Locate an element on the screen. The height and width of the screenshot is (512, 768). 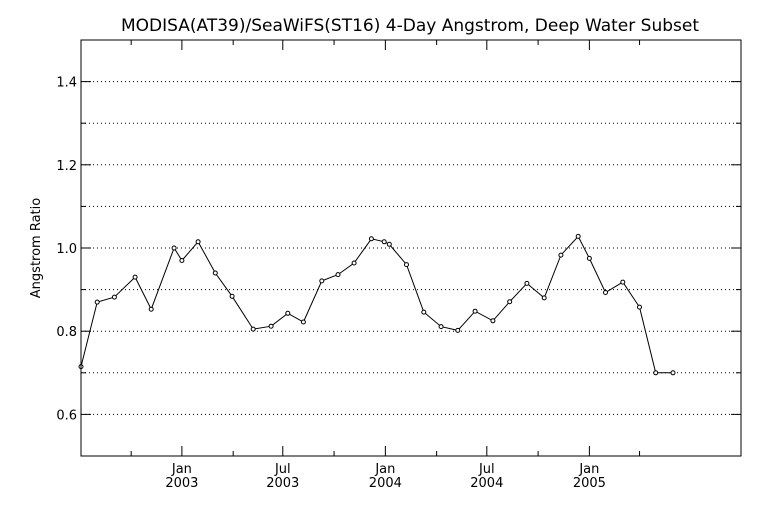
y-tick-label: 1.2 is located at coordinates (66, 166).